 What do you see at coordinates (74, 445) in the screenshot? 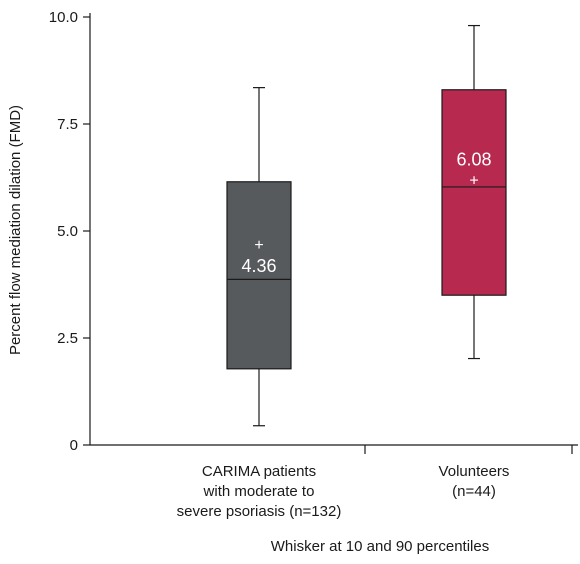
I see `y-tick-label: 0` at bounding box center [74, 445].